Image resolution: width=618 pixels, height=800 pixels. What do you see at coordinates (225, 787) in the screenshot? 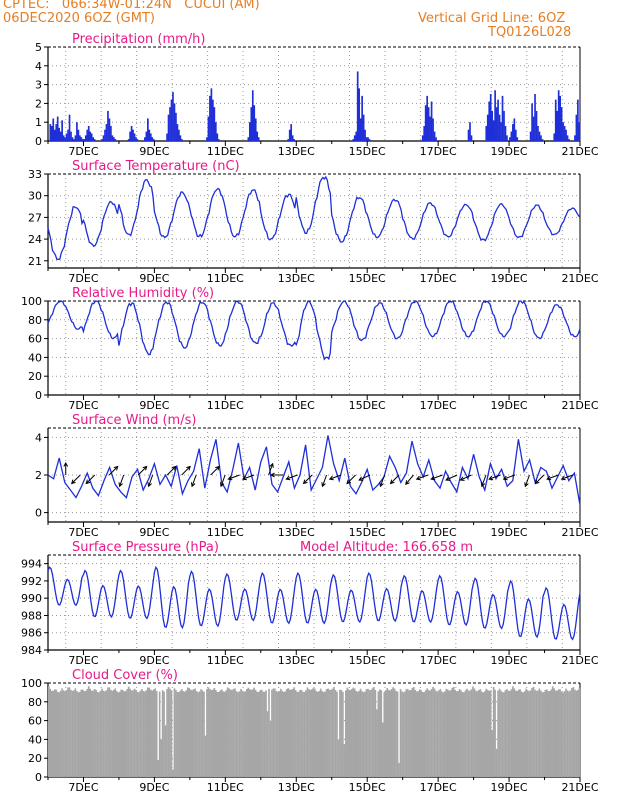
I see `x-tick-label: 11DEC` at bounding box center [225, 787].